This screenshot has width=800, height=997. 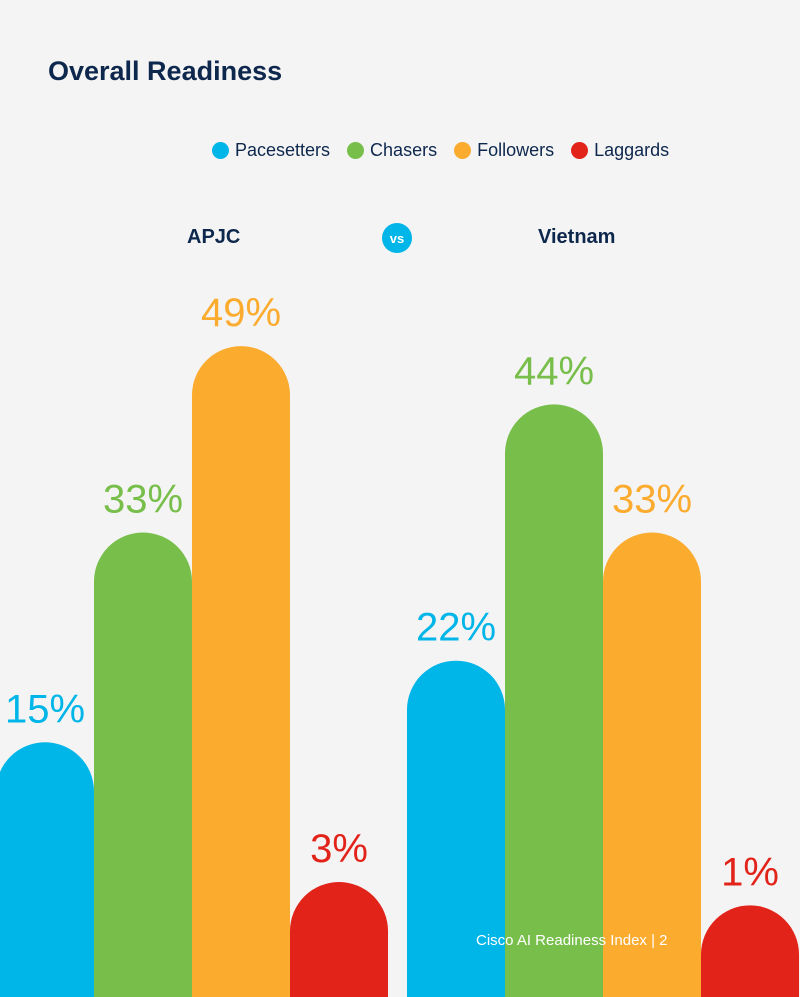 What do you see at coordinates (632, 150) in the screenshot?
I see `legend-label-laggards: Laggards` at bounding box center [632, 150].